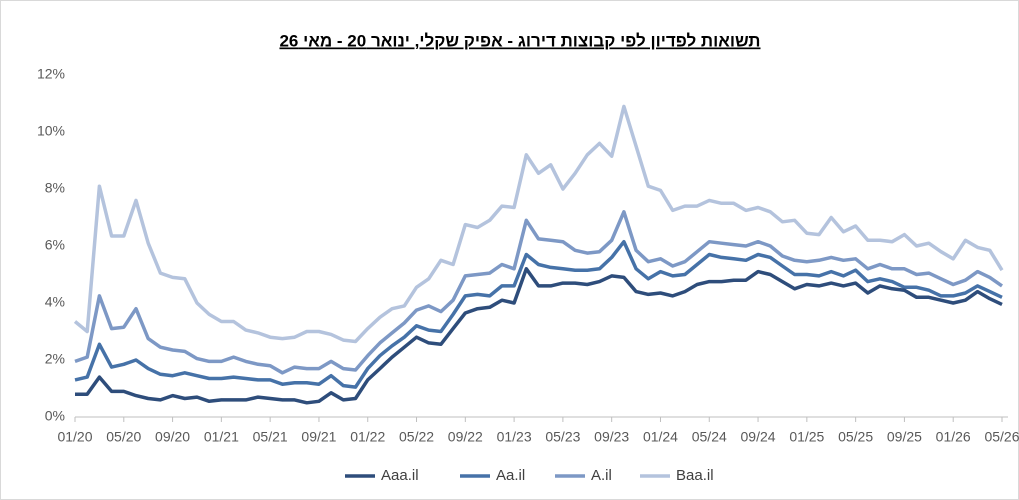 This screenshot has width=1019, height=500. Describe the element at coordinates (660, 437) in the screenshot. I see `x-tick-label: 01/24` at that location.